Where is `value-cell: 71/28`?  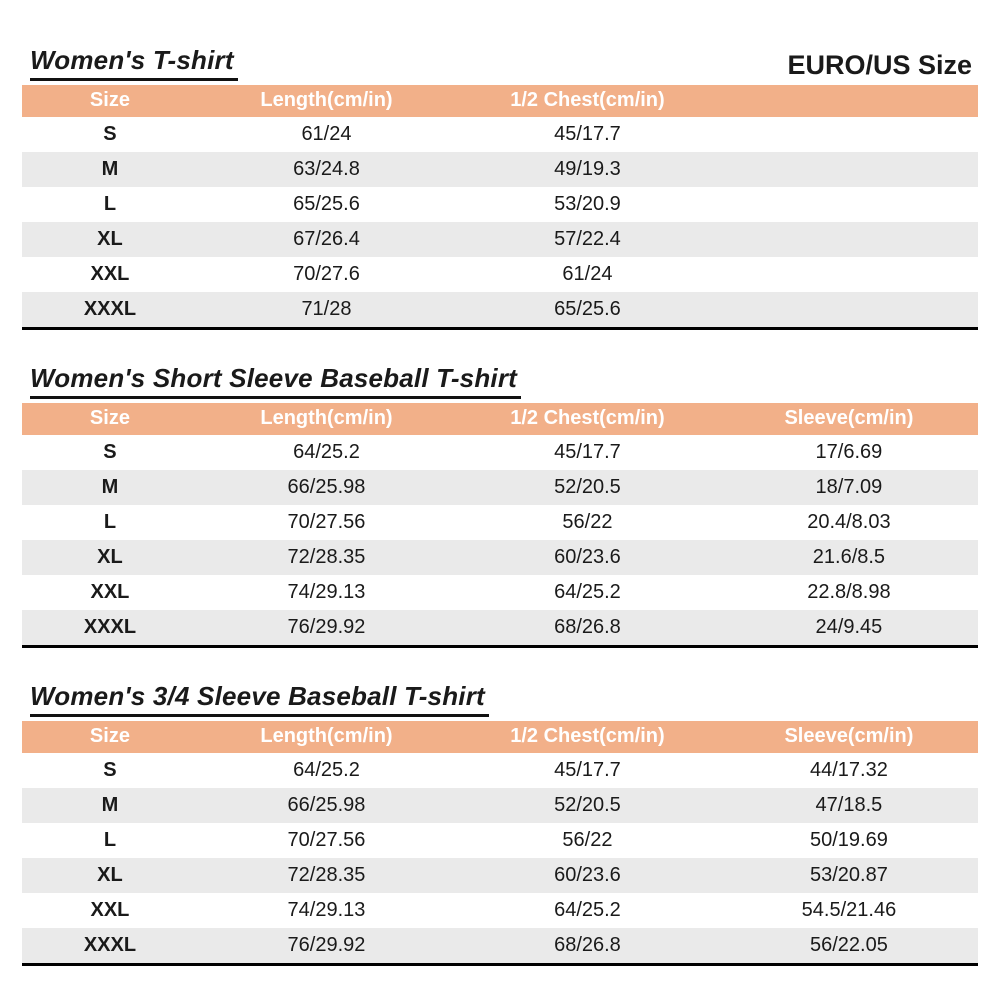 value-cell: 71/28 is located at coordinates (326, 308).